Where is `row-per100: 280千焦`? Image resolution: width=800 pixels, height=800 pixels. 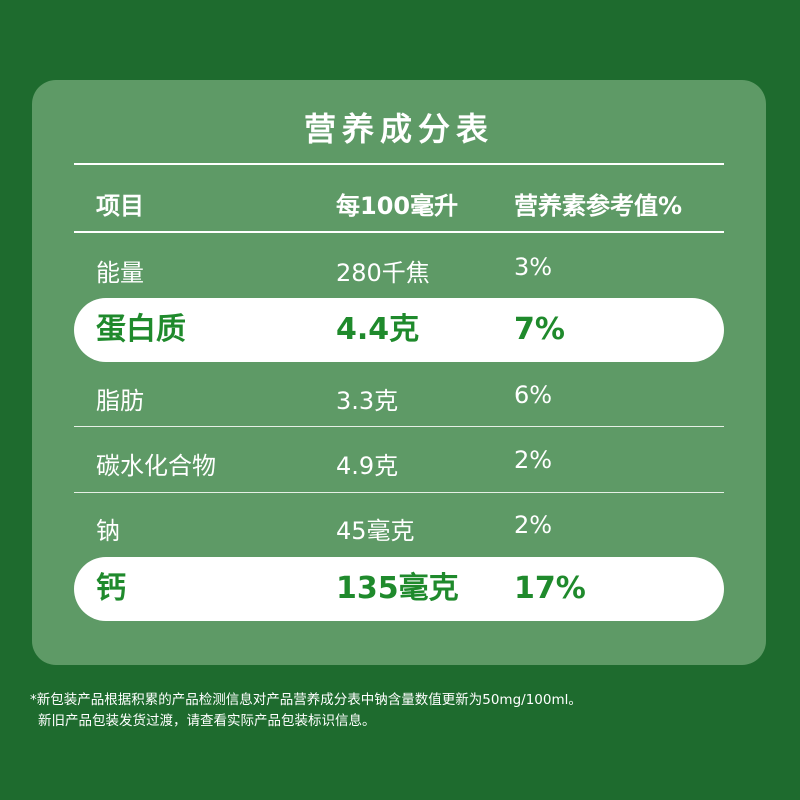
row-per100: 280千焦 is located at coordinates (383, 273).